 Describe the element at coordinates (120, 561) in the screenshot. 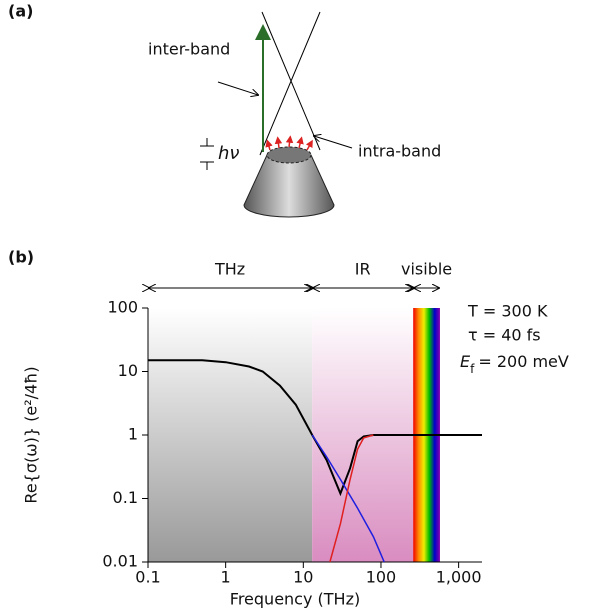

I see `y-tick-label: 0.01` at that location.